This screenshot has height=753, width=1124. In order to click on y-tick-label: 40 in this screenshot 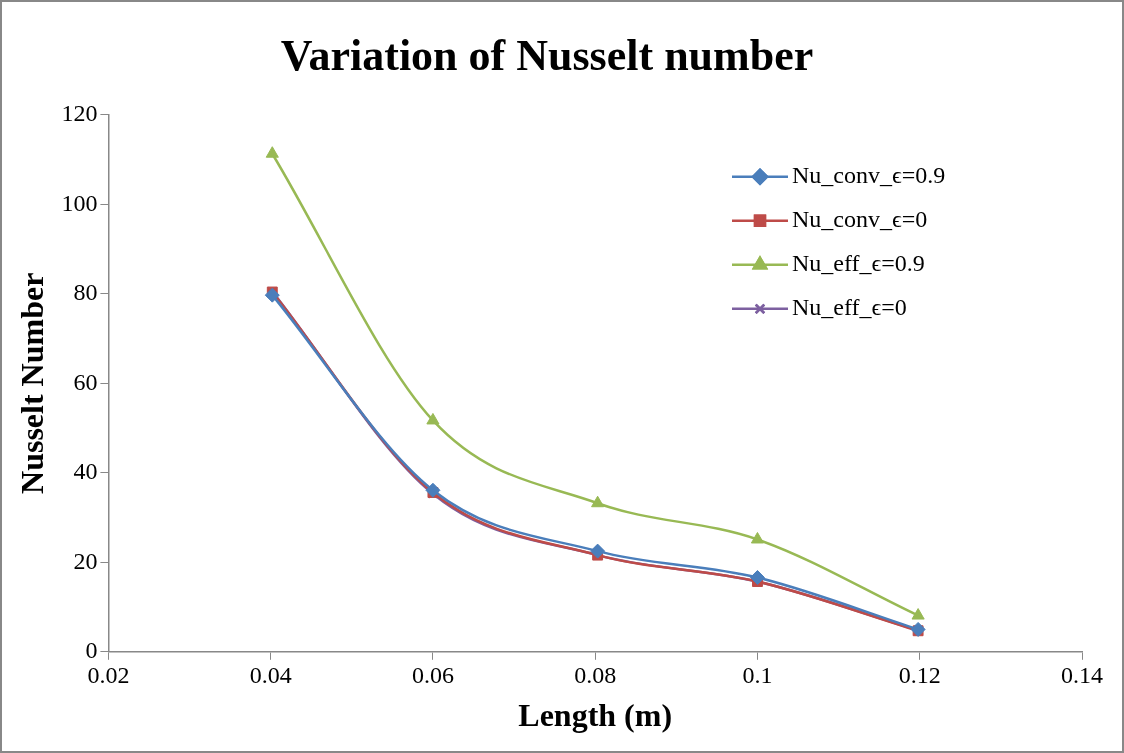, I will do `click(85, 471)`.